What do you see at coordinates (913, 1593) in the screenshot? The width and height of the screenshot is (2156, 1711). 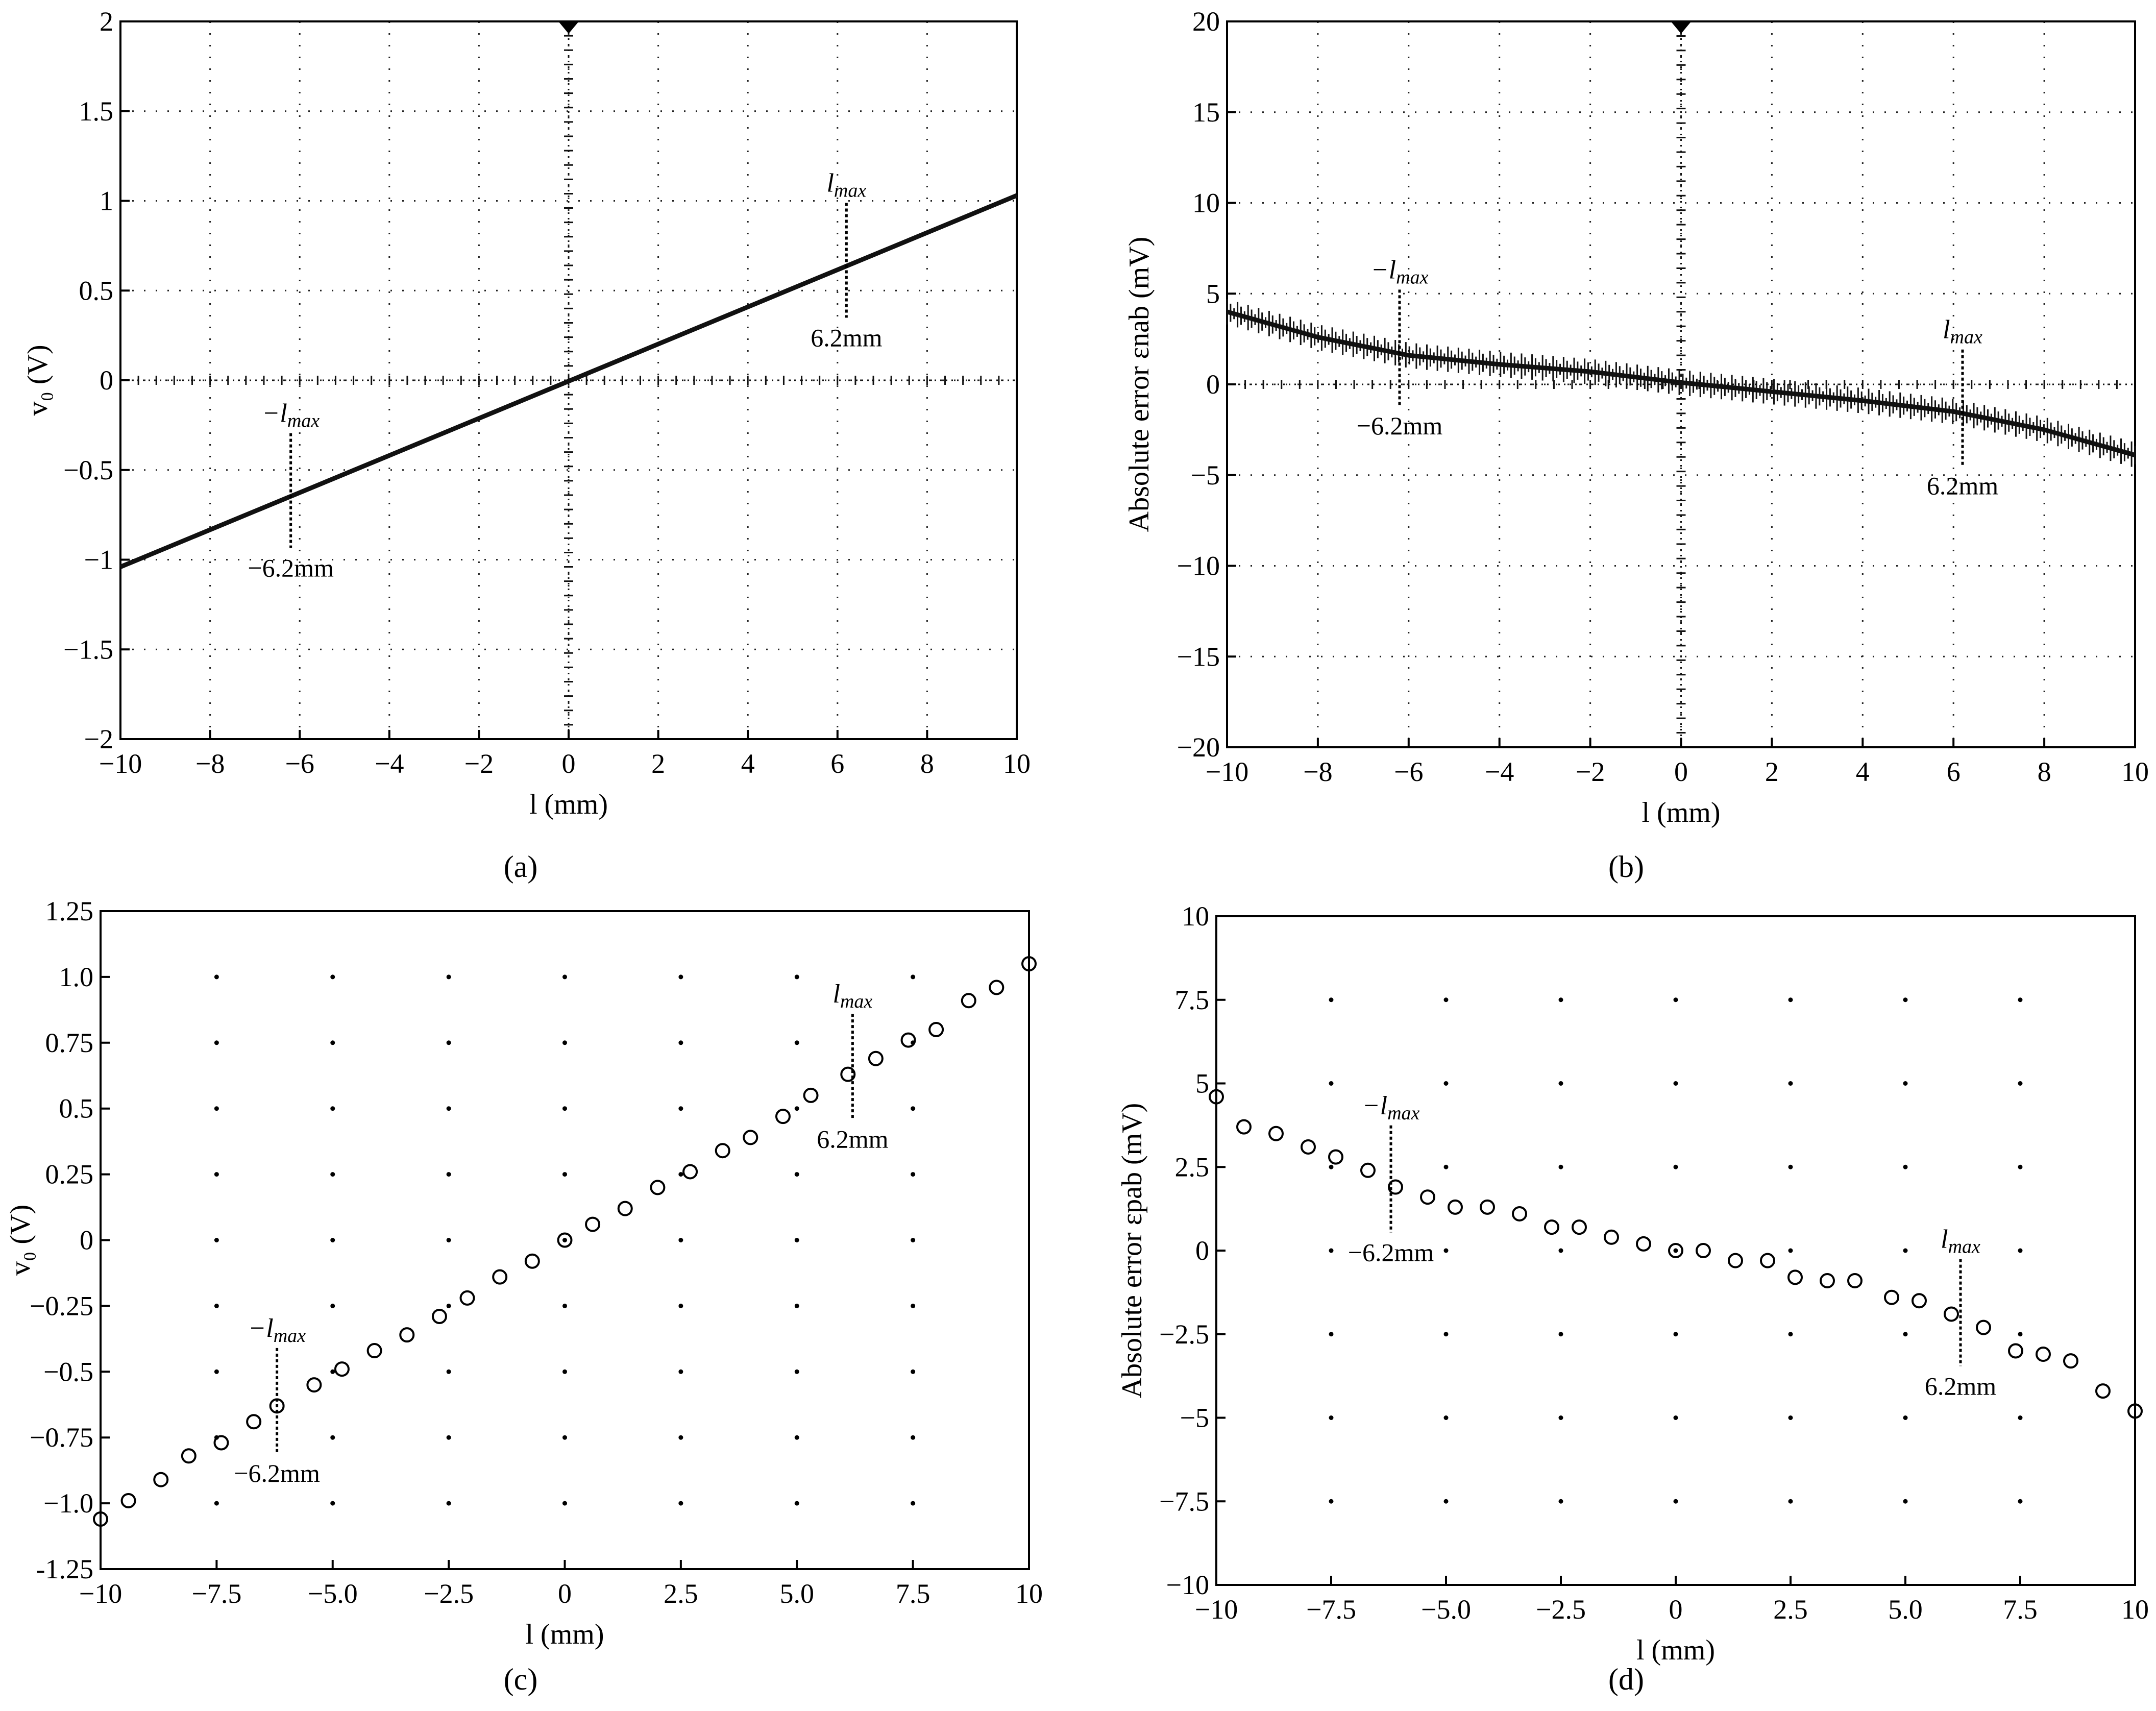 I see `x-tick-label: 7.5` at bounding box center [913, 1593].